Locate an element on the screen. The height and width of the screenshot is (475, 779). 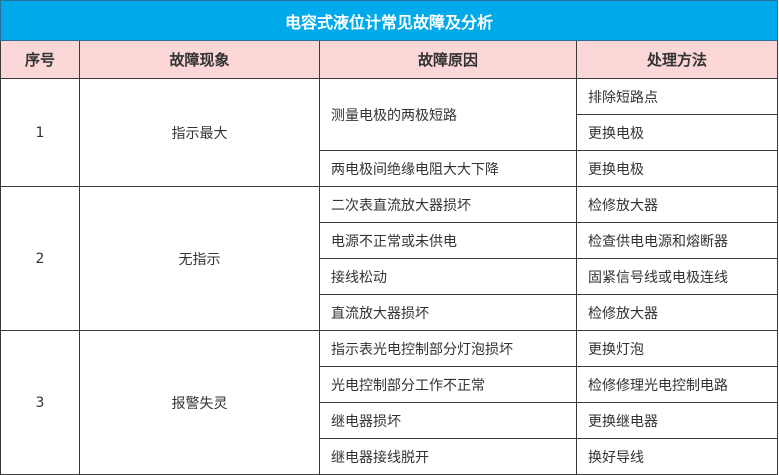
table-row: 继电器损坏 更换继电器 is located at coordinates (390, 420).